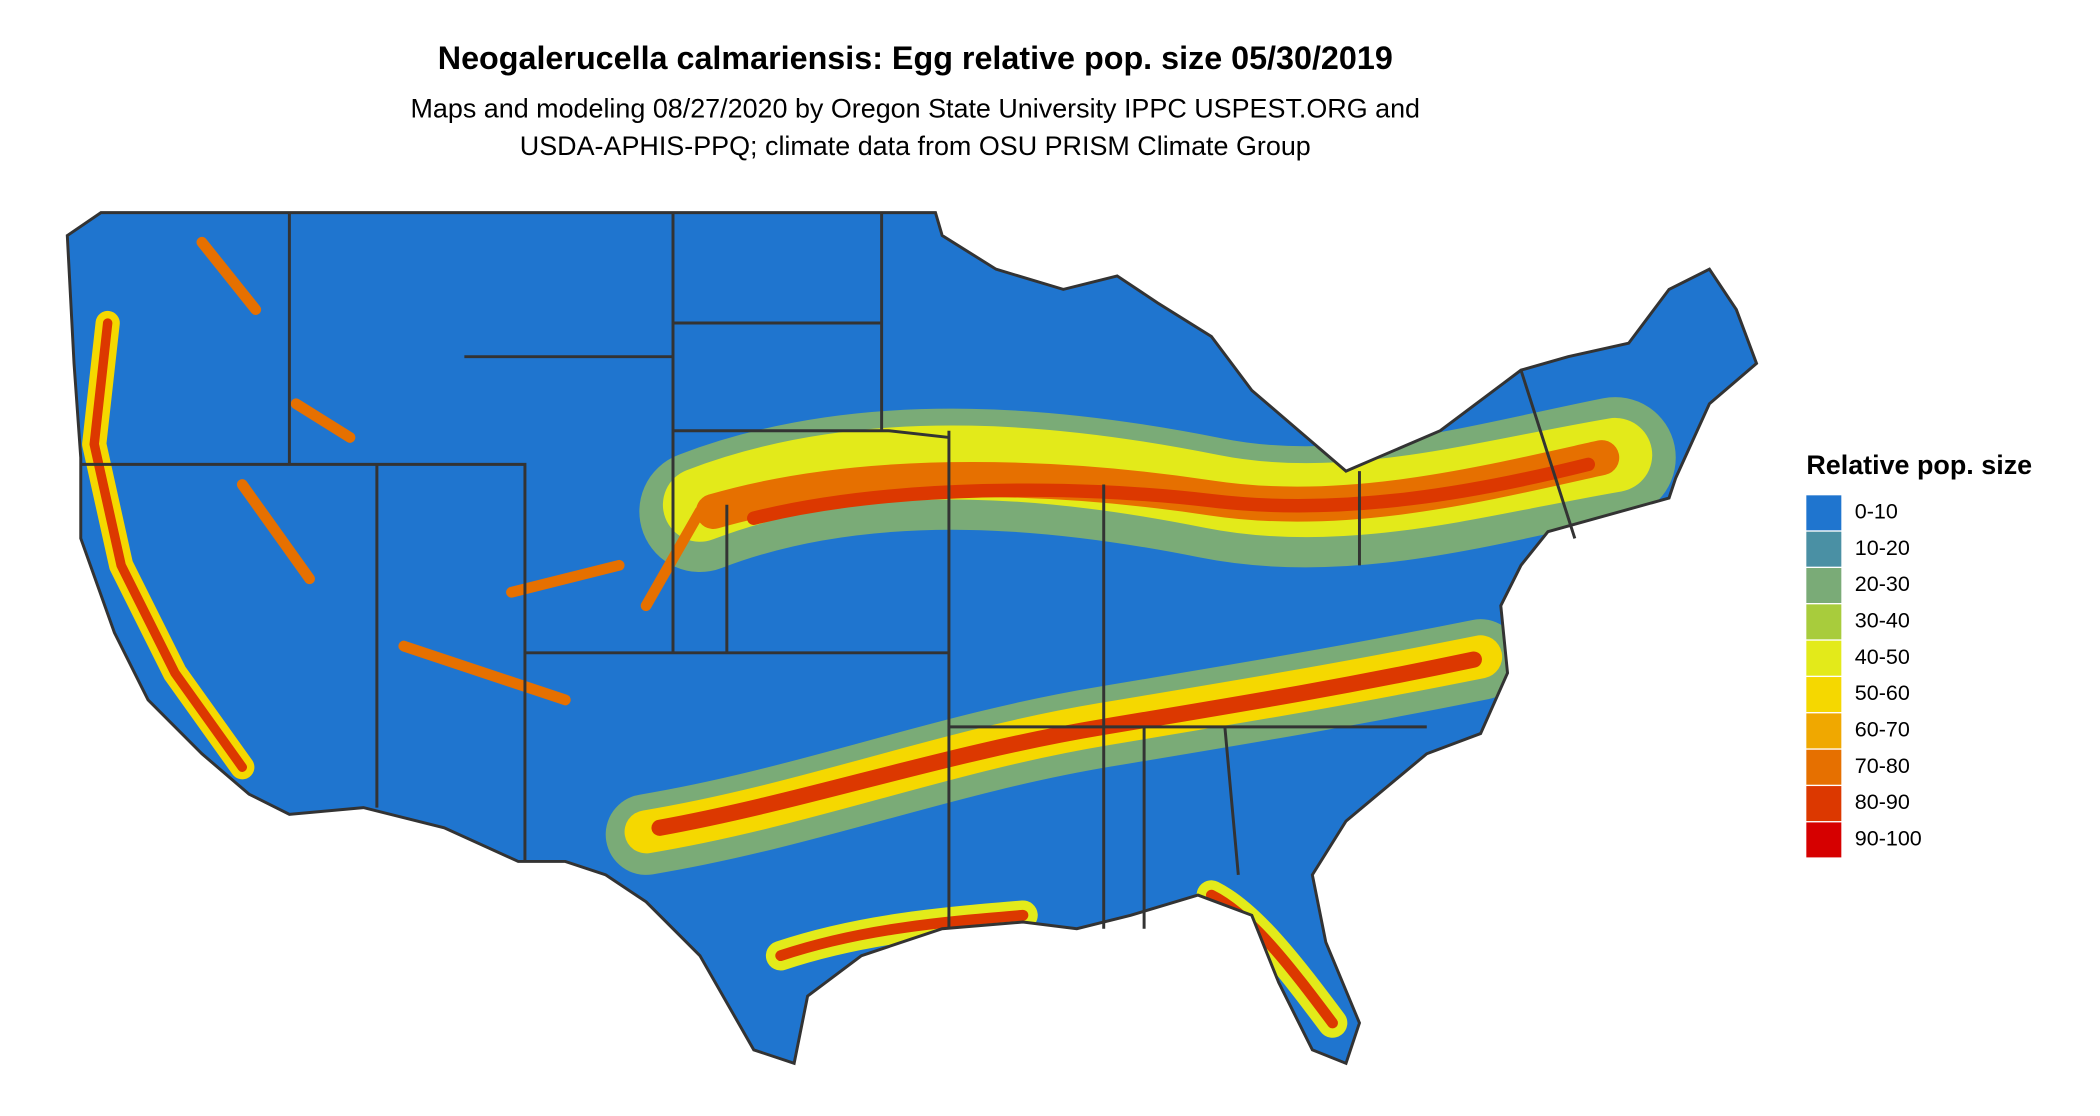 The height and width of the screenshot is (1116, 2100). I want to click on legend-label: 60-70, so click(1882, 730).